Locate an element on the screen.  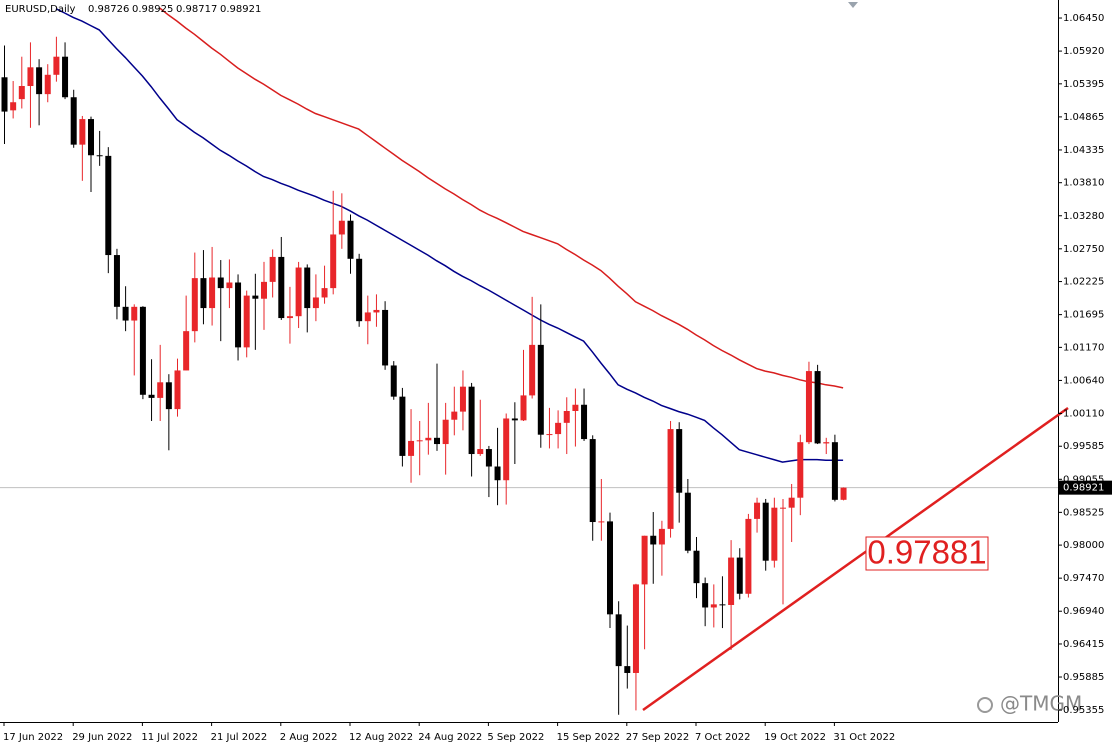
chart-title: EURUSD,Daily is located at coordinates (40, 9).